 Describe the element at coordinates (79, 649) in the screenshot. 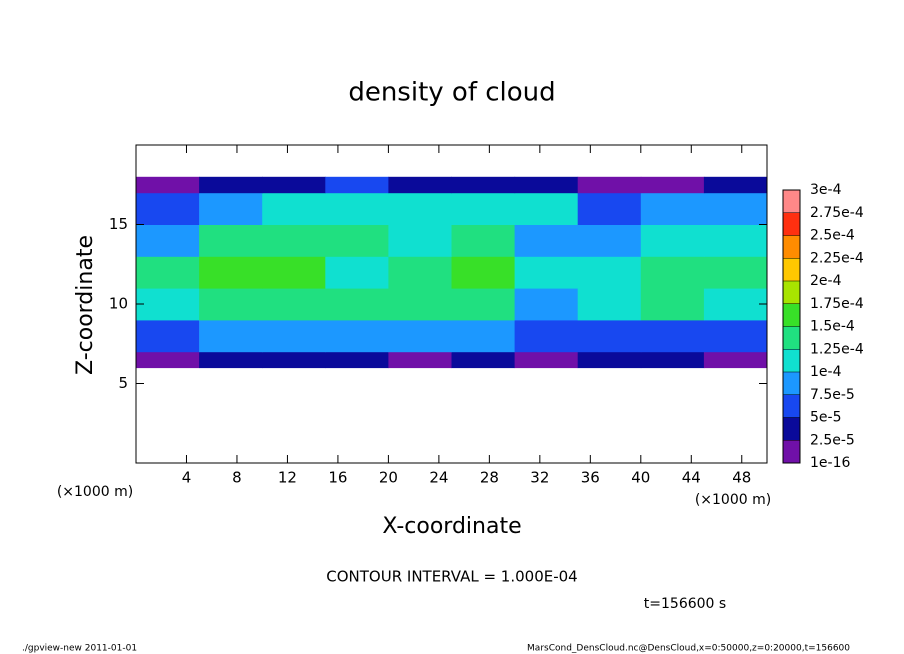

I see `footer-left: ./gpview-new 2011-01-01` at that location.